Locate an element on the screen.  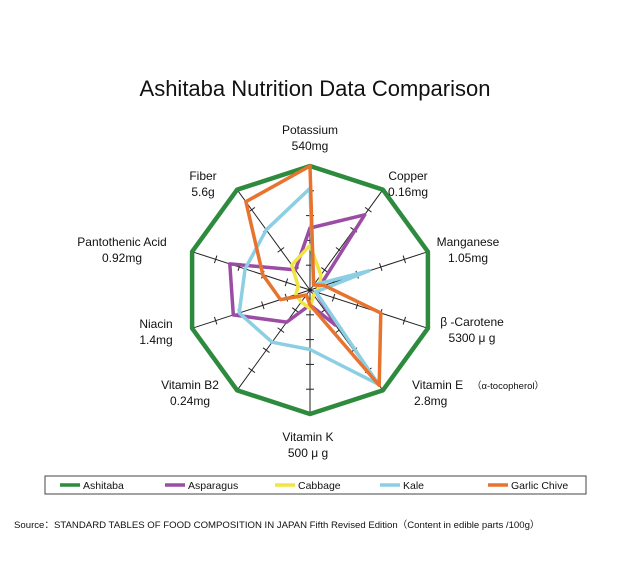
axis-label-max: 1.4mg is located at coordinates (155, 340).